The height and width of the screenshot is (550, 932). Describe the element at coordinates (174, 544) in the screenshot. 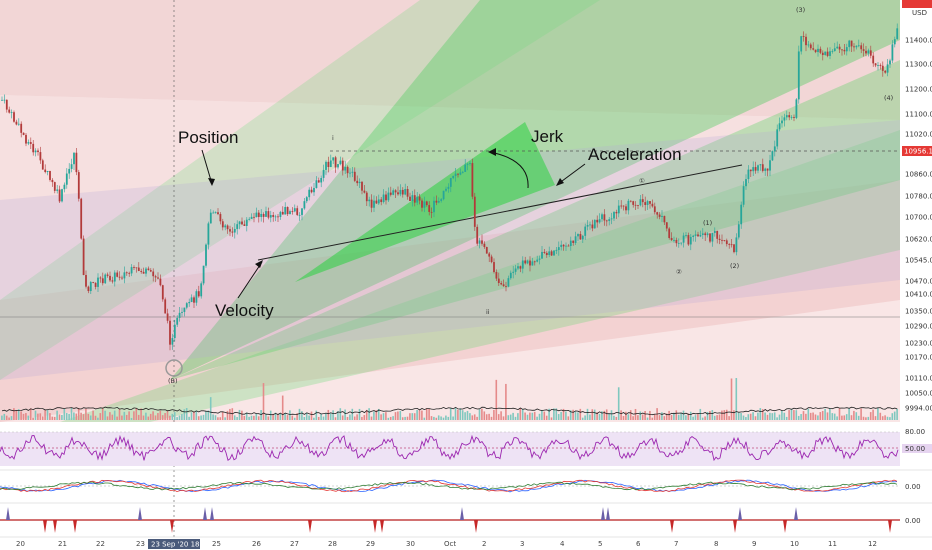

I see `cursor-date-tag` at that location.